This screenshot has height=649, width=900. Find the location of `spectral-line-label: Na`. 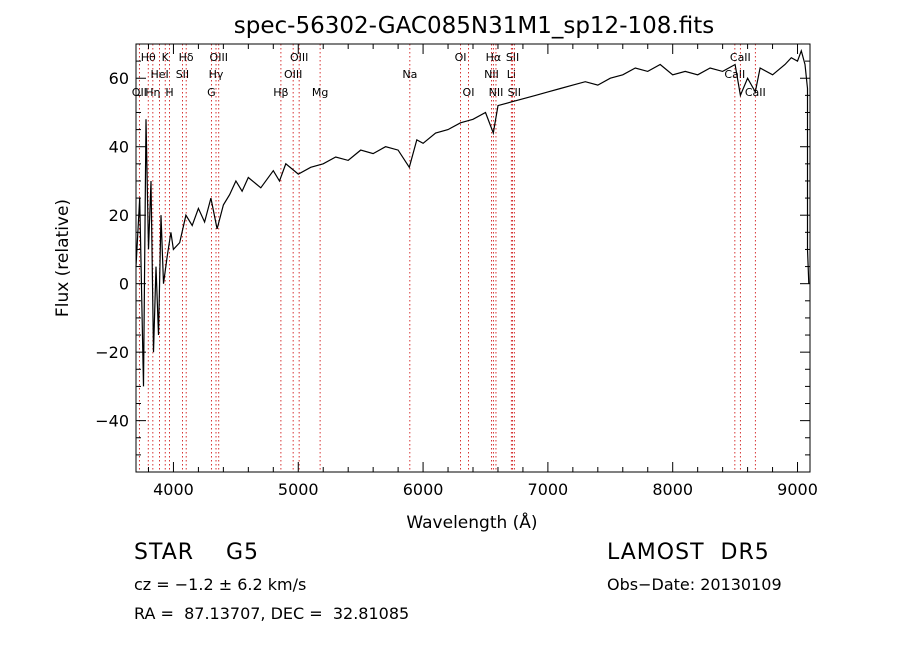

spectral-line-label: Na is located at coordinates (409, 74).